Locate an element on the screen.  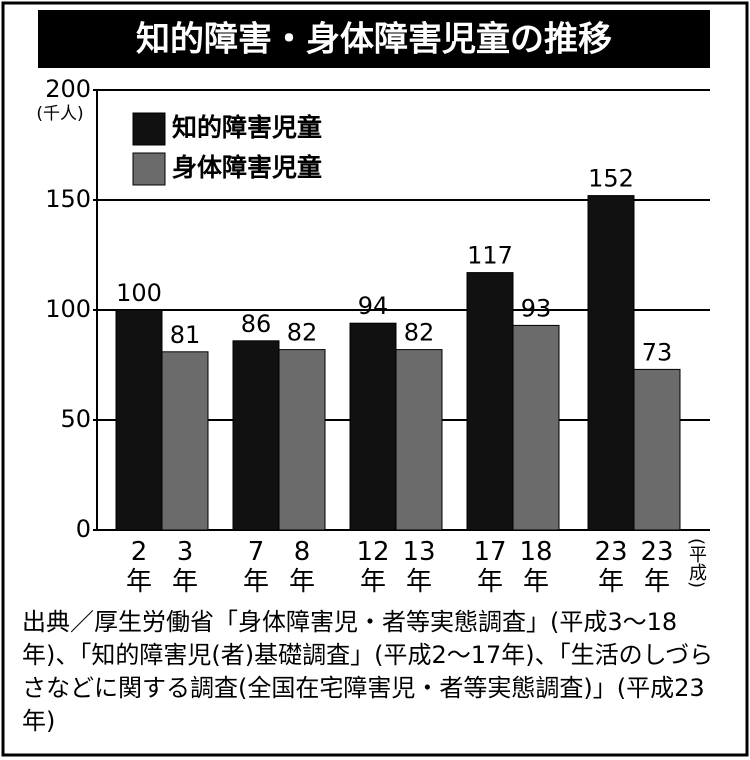
x-tick-label: 18年 is located at coordinates (536, 567).